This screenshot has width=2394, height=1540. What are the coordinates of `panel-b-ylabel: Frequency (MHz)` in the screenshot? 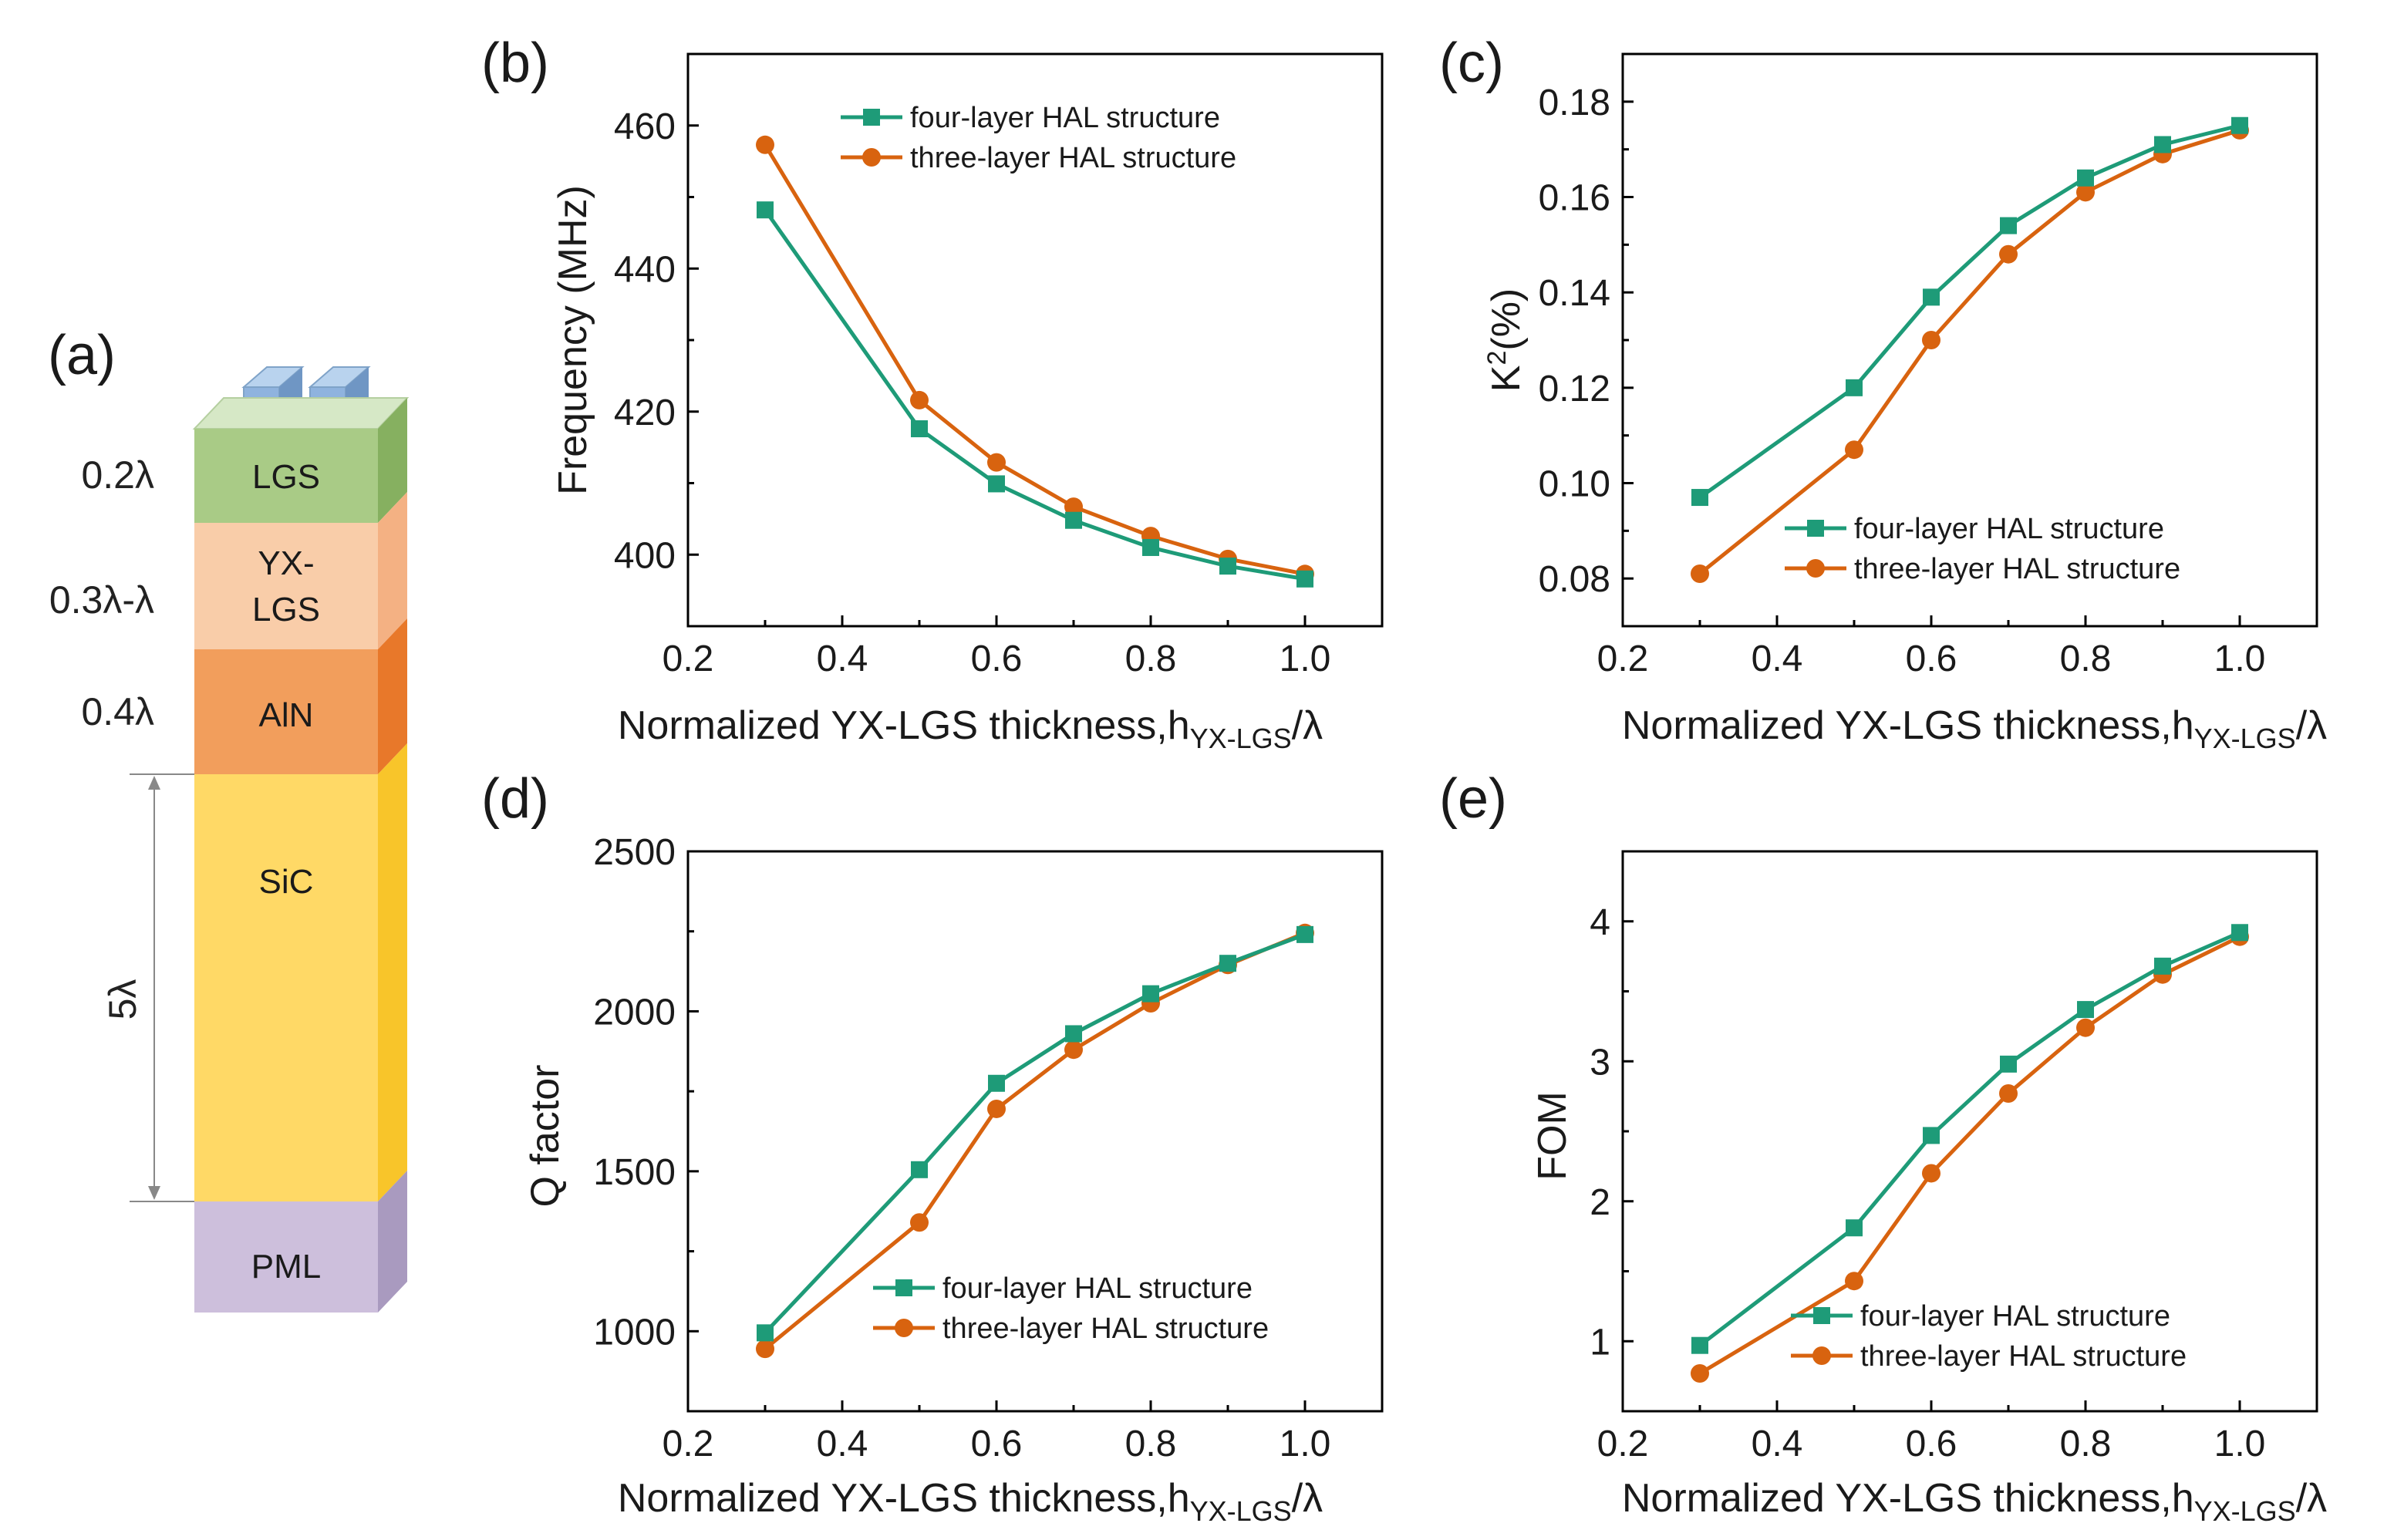 It's located at (573, 340).